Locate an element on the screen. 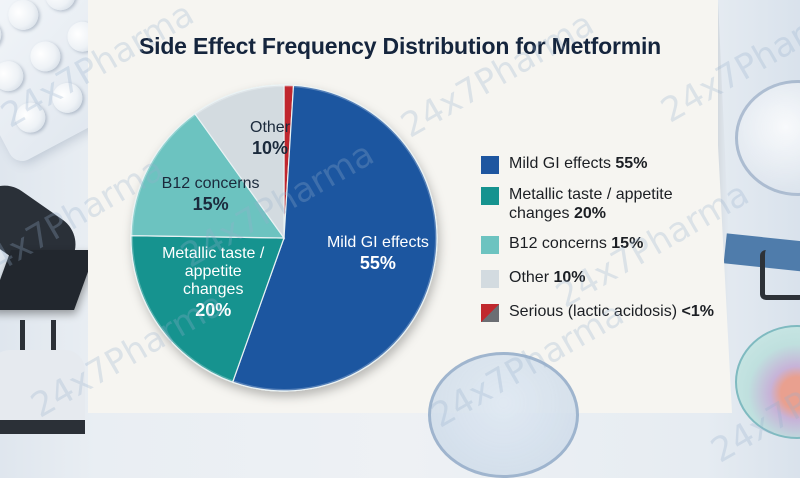 The height and width of the screenshot is (478, 800). slice-label-text: changes is located at coordinates (213, 289).